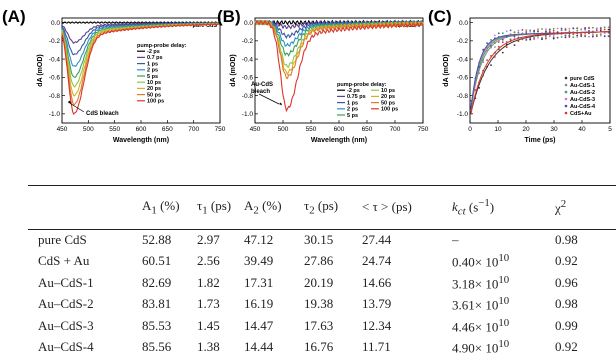  I want to click on x-tick-label: 40, so click(582, 129).